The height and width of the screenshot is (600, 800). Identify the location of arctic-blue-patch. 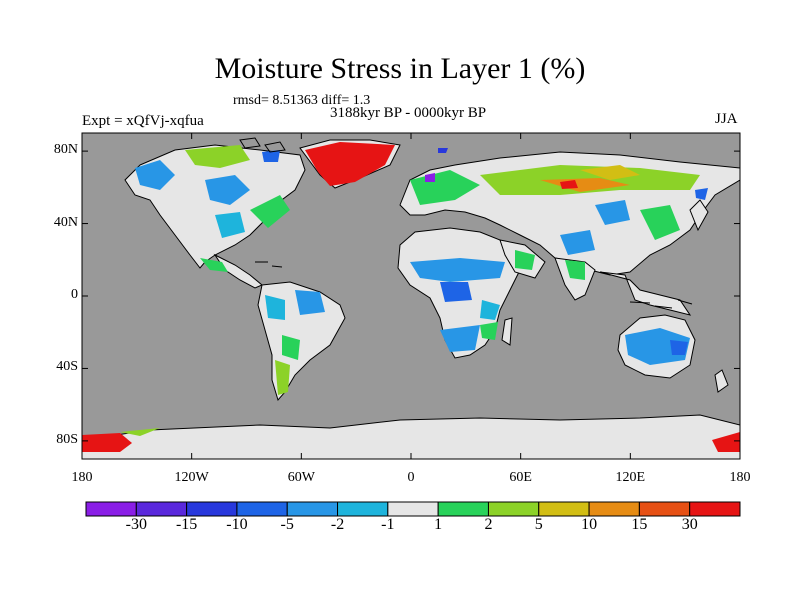
(443, 150).